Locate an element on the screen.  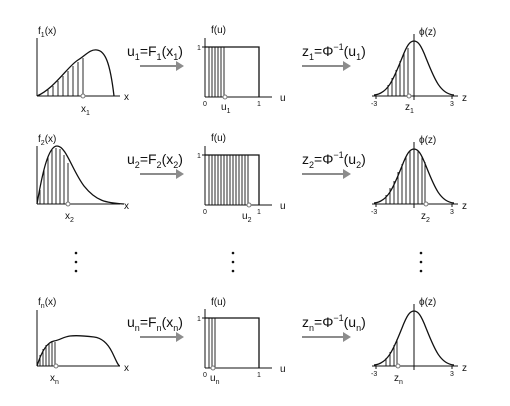
normal-panel-2: ϕ(z) z -3 3 z2 is located at coordinates (419, 179).